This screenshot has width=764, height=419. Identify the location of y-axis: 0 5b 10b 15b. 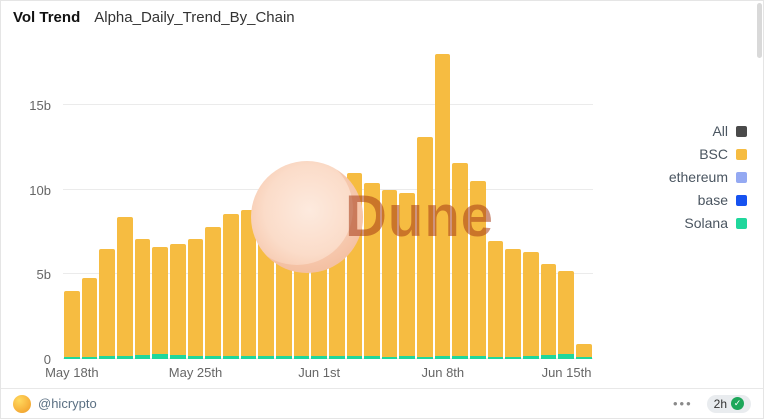
(32, 206).